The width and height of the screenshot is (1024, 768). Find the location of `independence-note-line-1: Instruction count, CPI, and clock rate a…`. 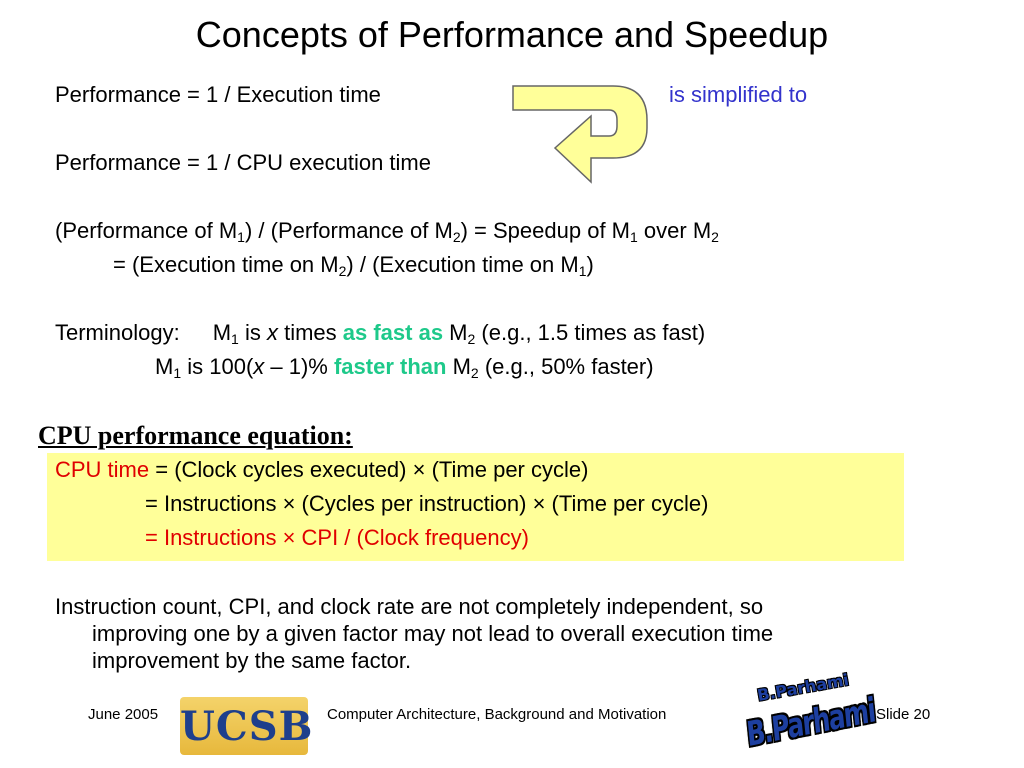

independence-note-line-1: Instruction count, CPI, and clock rate a… is located at coordinates (409, 606).